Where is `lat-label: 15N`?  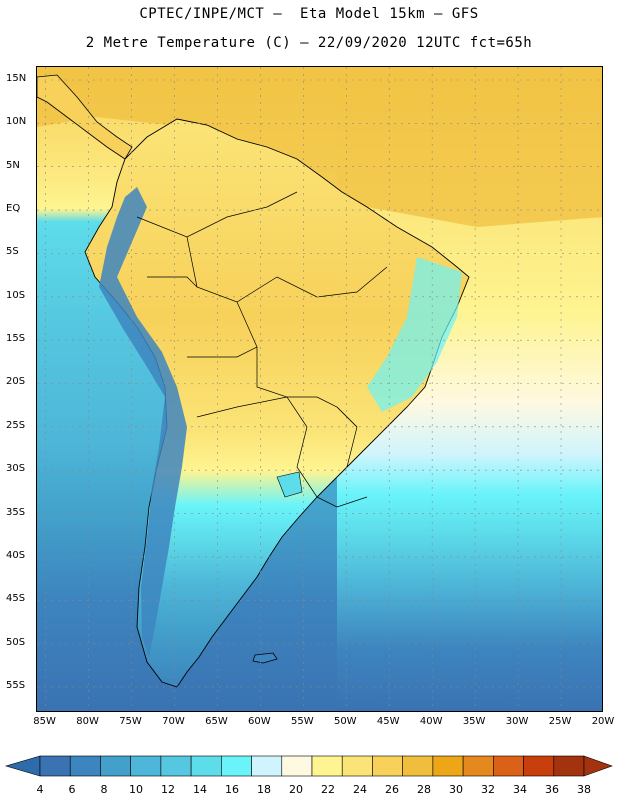
lat-label: 15N is located at coordinates (16, 78).